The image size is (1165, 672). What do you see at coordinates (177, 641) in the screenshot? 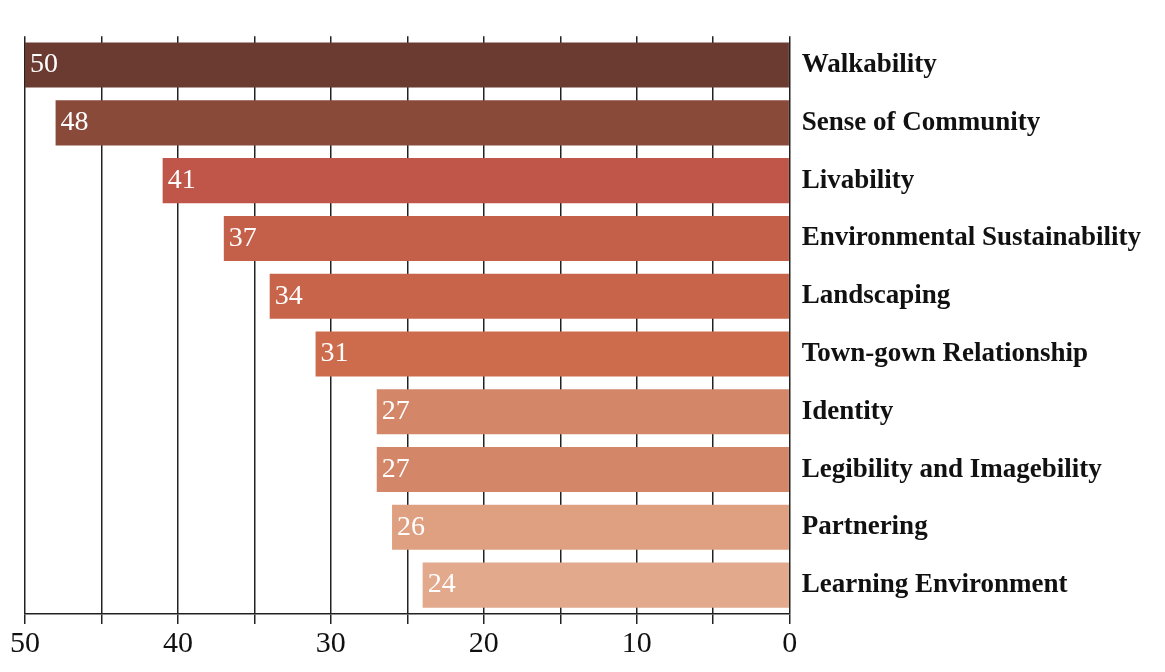
I see `x-tick-label: 40` at bounding box center [177, 641].